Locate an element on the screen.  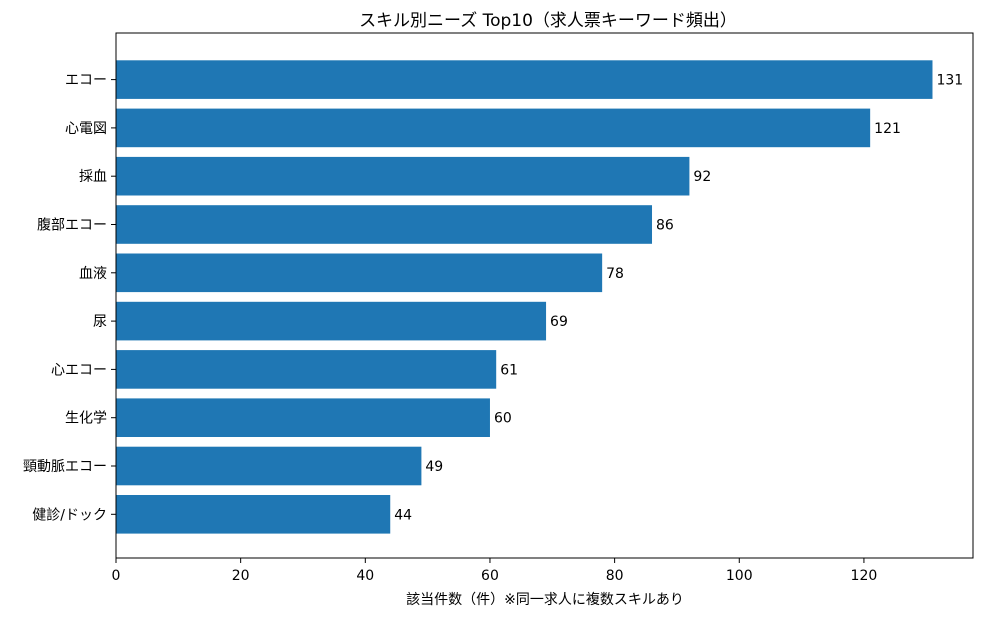
bar-value-label: 44 is located at coordinates (403, 515).